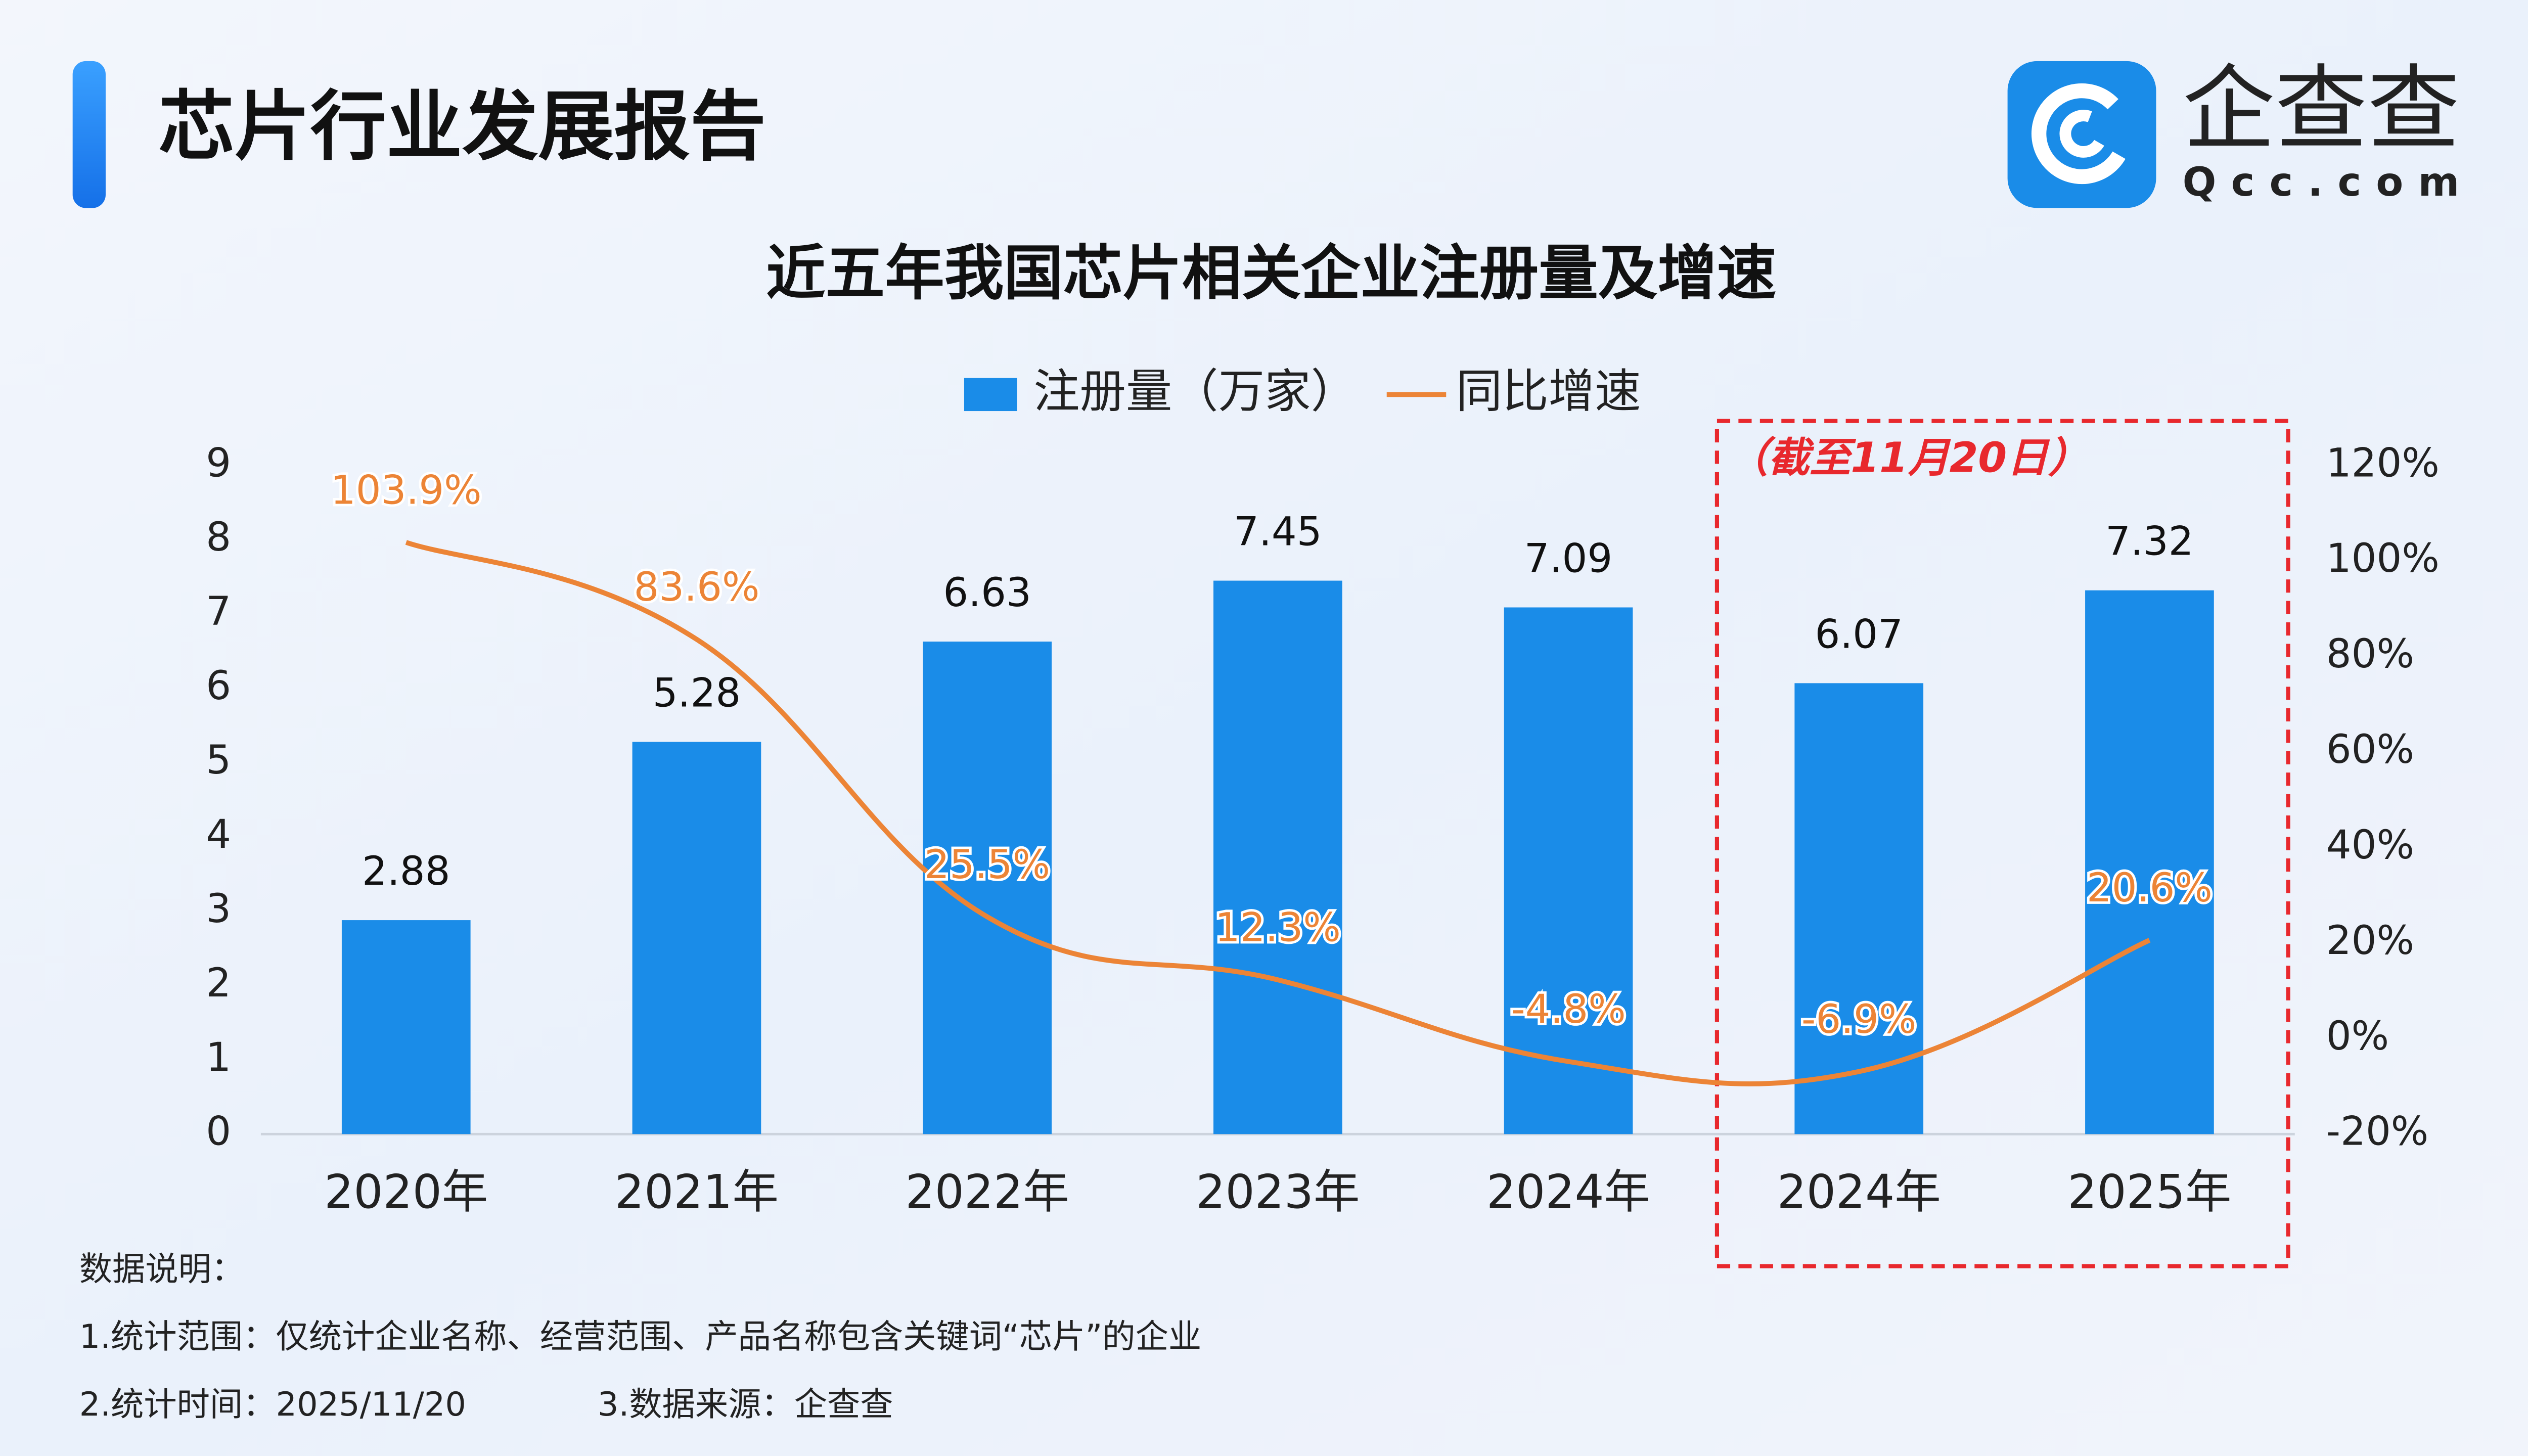  What do you see at coordinates (462, 127) in the screenshot?
I see `page-title: 芯片行业发展报告` at bounding box center [462, 127].